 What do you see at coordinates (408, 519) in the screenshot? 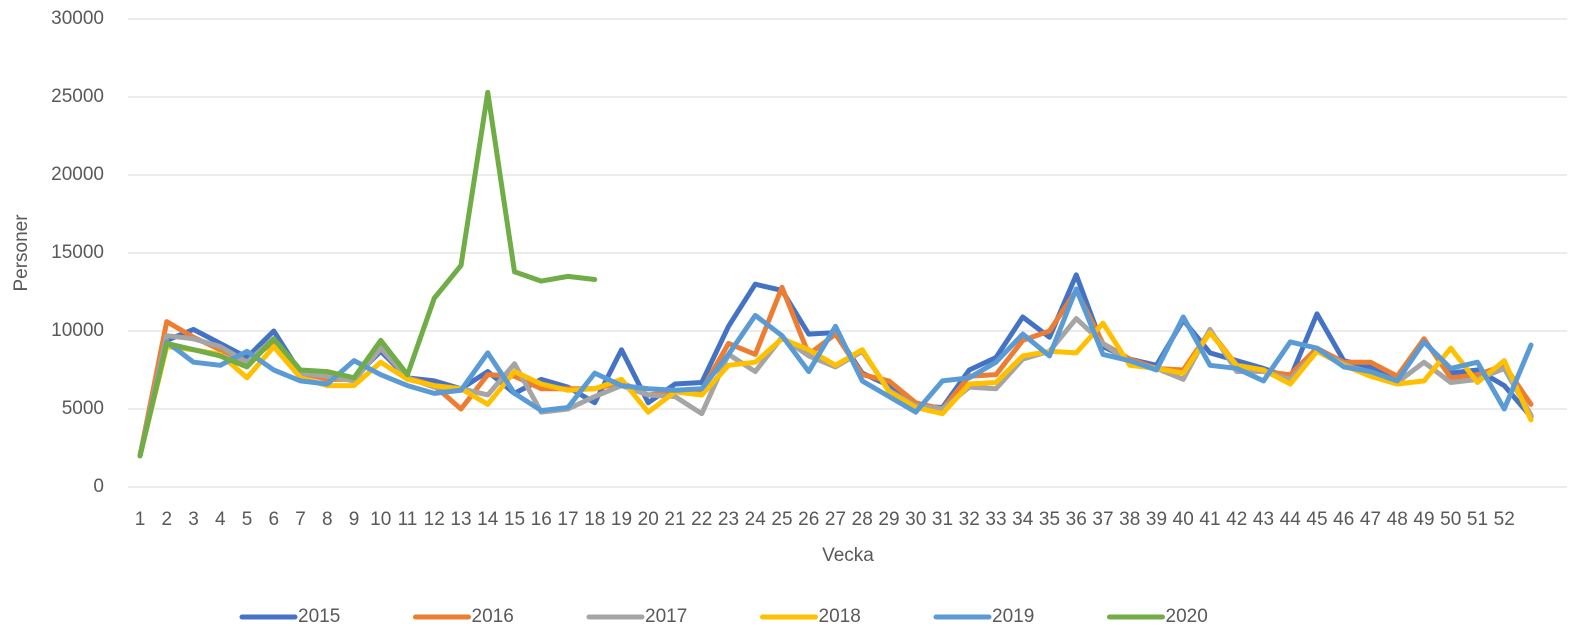
I see `x-tick-label: 11` at bounding box center [408, 519].